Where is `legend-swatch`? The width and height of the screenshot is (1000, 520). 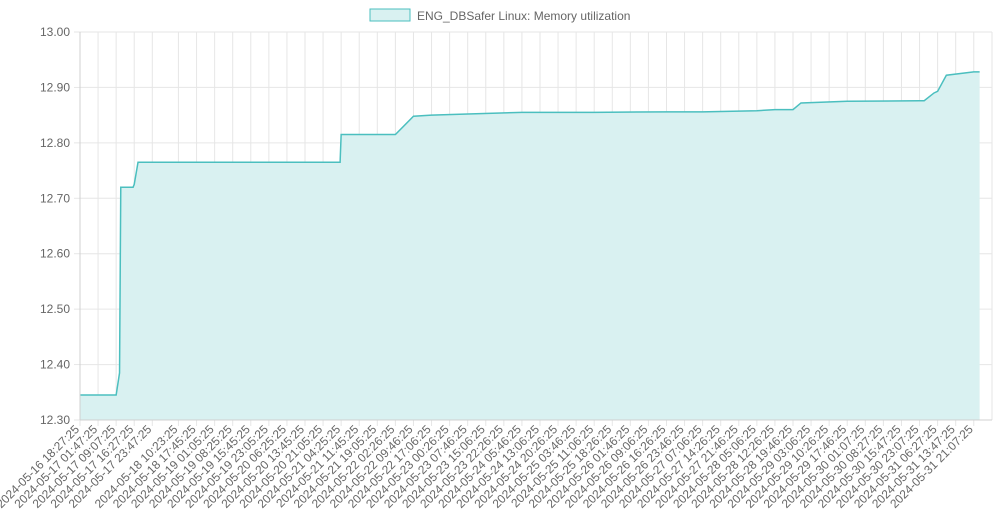 legend-swatch is located at coordinates (390, 15).